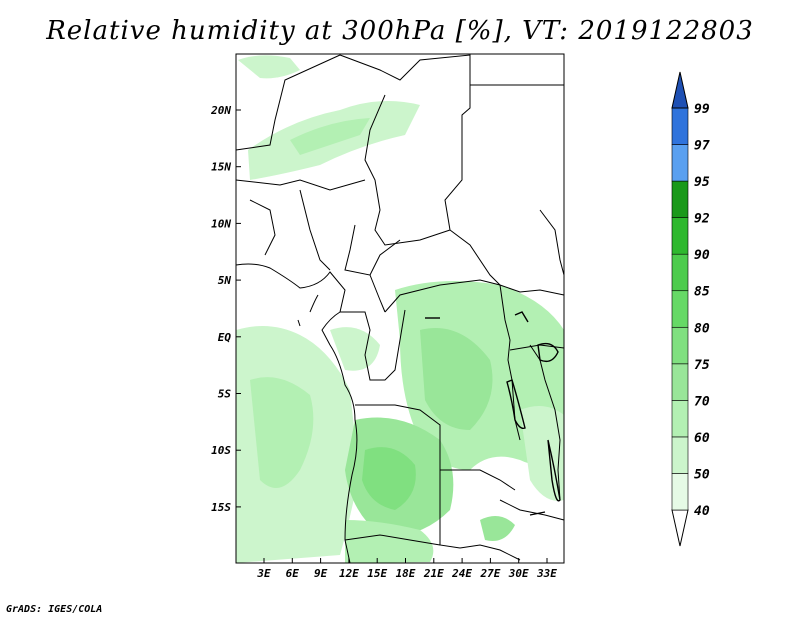 Image resolution: width=800 pixels, height=618 pixels. Describe the element at coordinates (702, 219) in the screenshot. I see `colorbar-label: 92` at that location.